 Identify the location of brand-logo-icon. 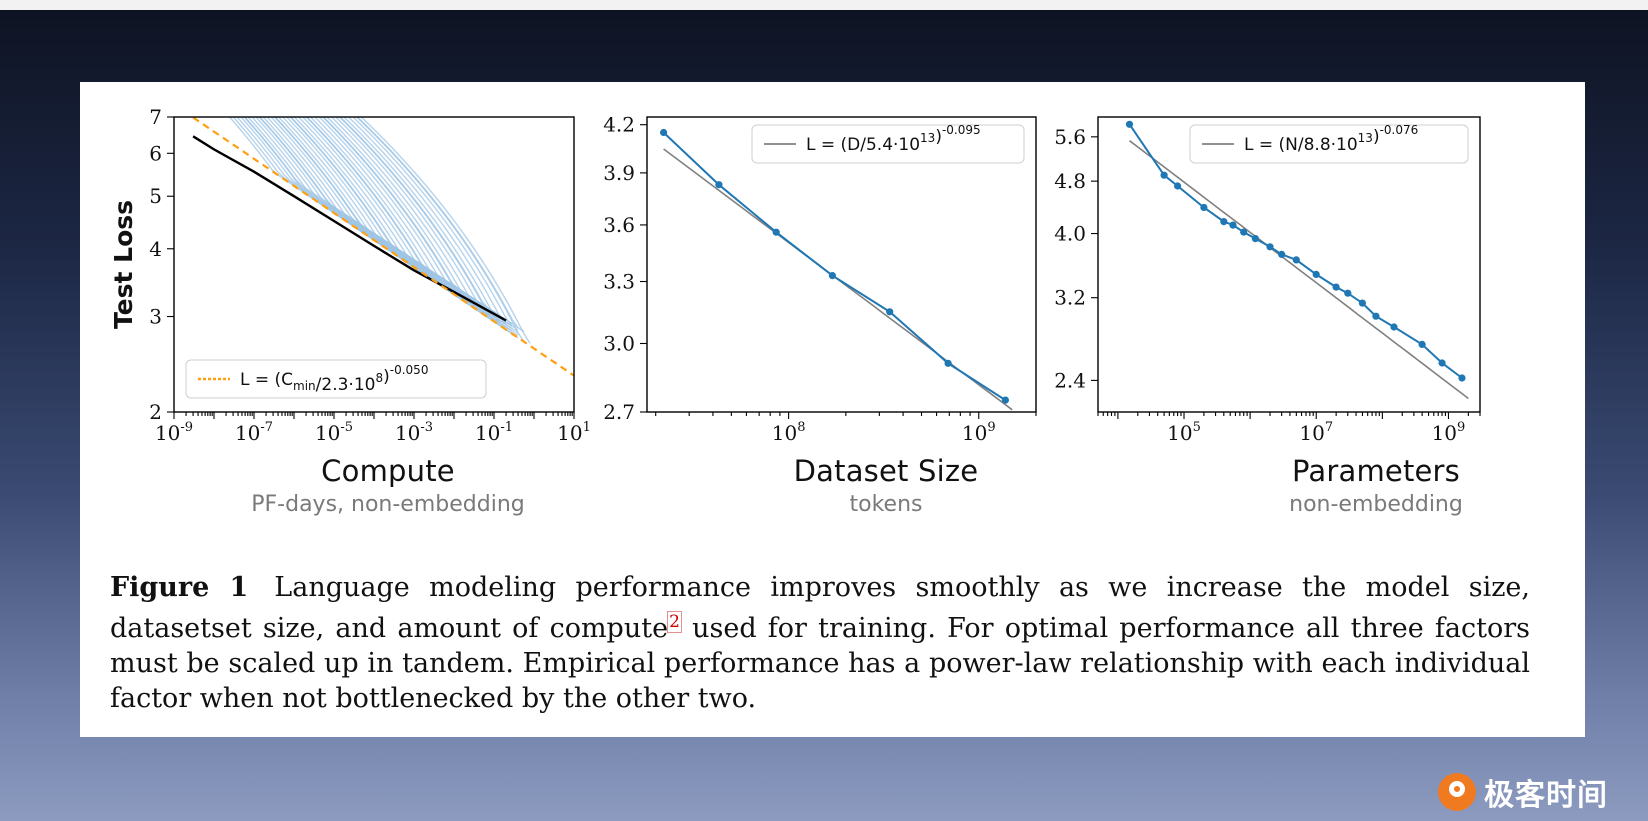
(1457, 792).